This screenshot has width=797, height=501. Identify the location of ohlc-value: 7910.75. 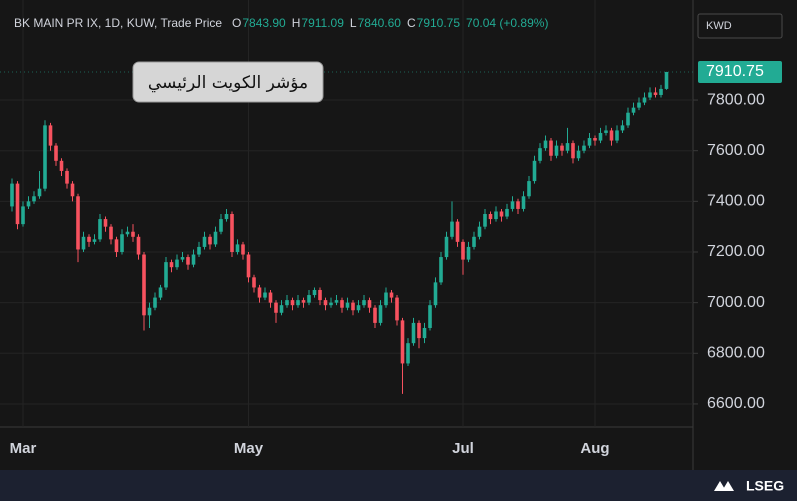
(439, 23).